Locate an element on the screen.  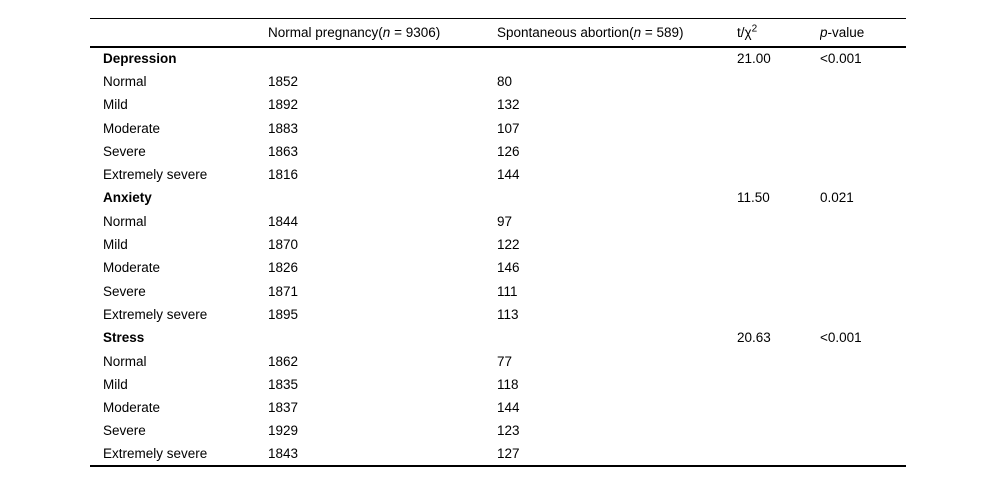
header-normal-pregnancy-prefix: Normal pregnancy( is located at coordinates (325, 32).